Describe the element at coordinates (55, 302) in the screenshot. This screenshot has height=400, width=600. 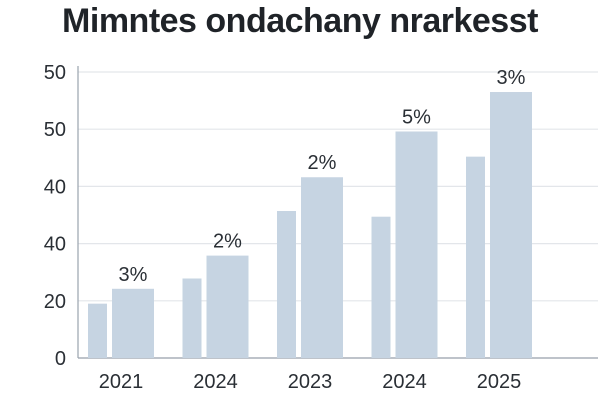
I see `y-tick-label: 20` at that location.